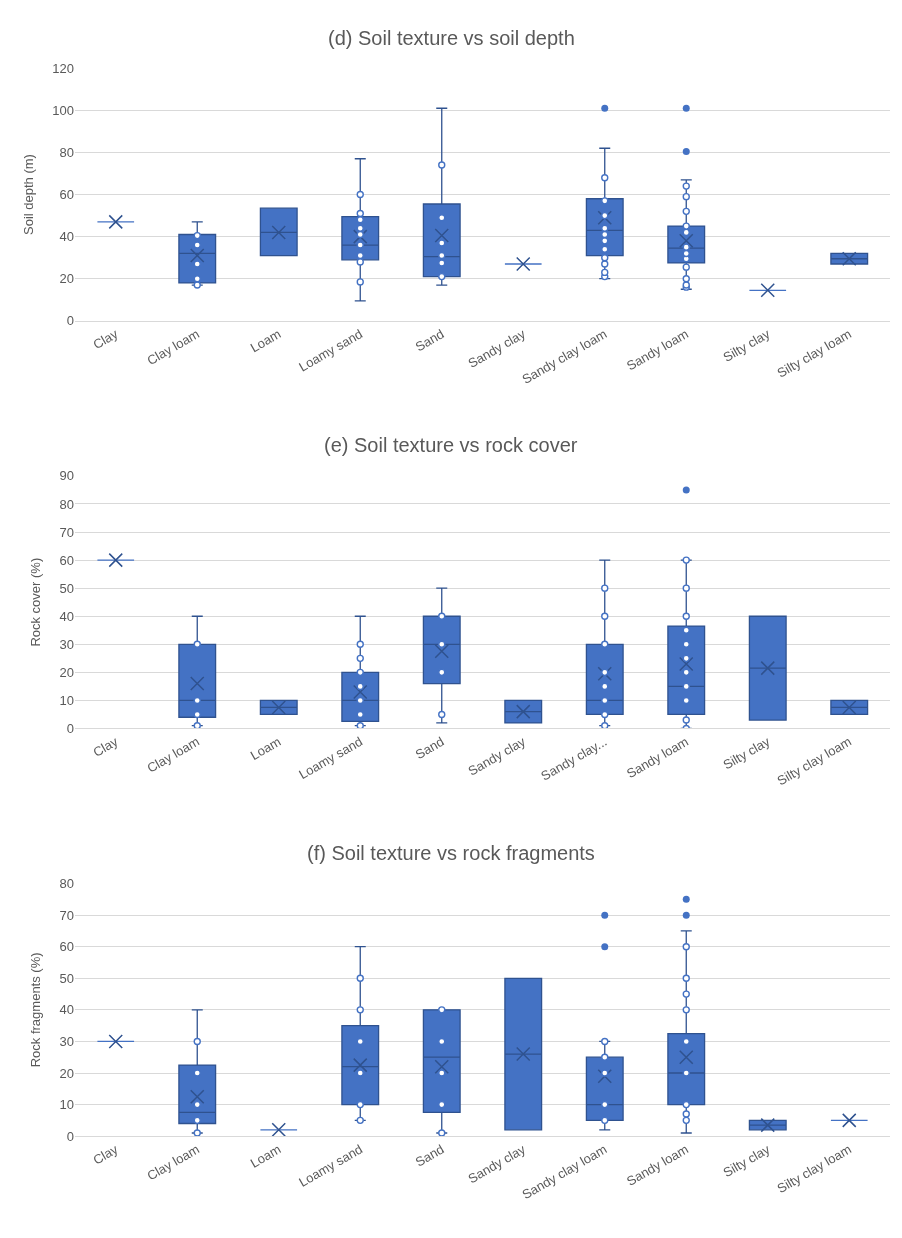  Describe the element at coordinates (63, 110) in the screenshot. I see `y-tick-label: 100` at that location.